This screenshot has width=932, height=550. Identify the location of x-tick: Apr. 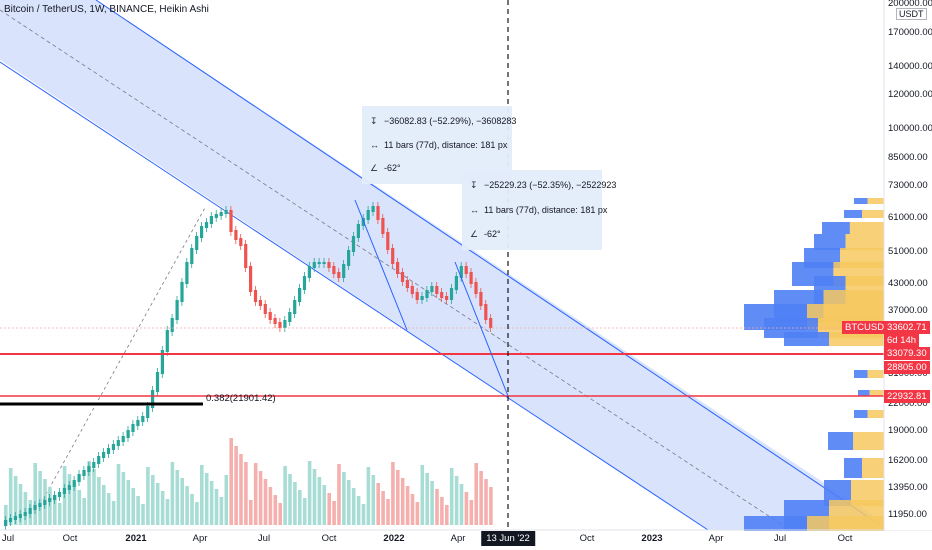
(716, 538).